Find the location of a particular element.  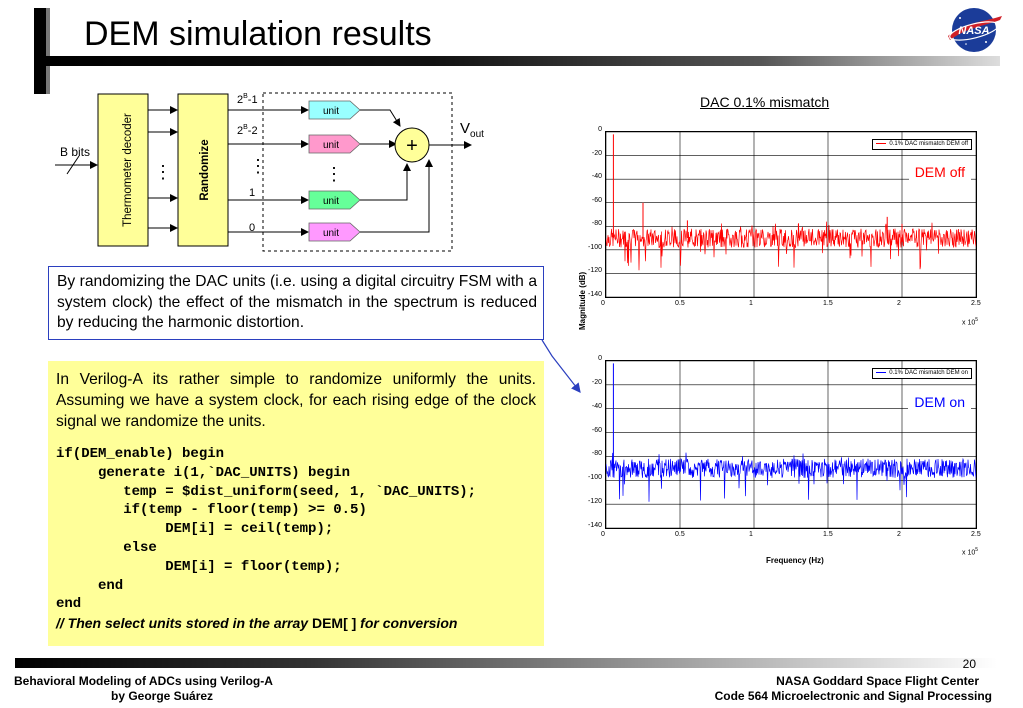

annotation-dem-on: DEM on is located at coordinates (939, 402).